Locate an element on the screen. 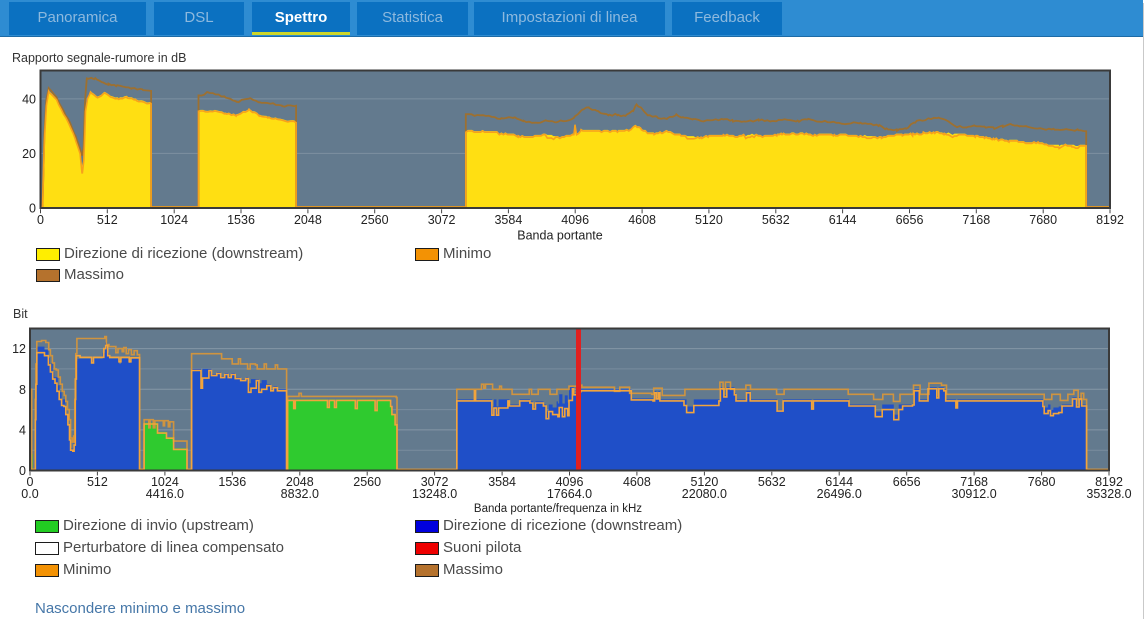  svg-text: 40 is located at coordinates (29, 99).